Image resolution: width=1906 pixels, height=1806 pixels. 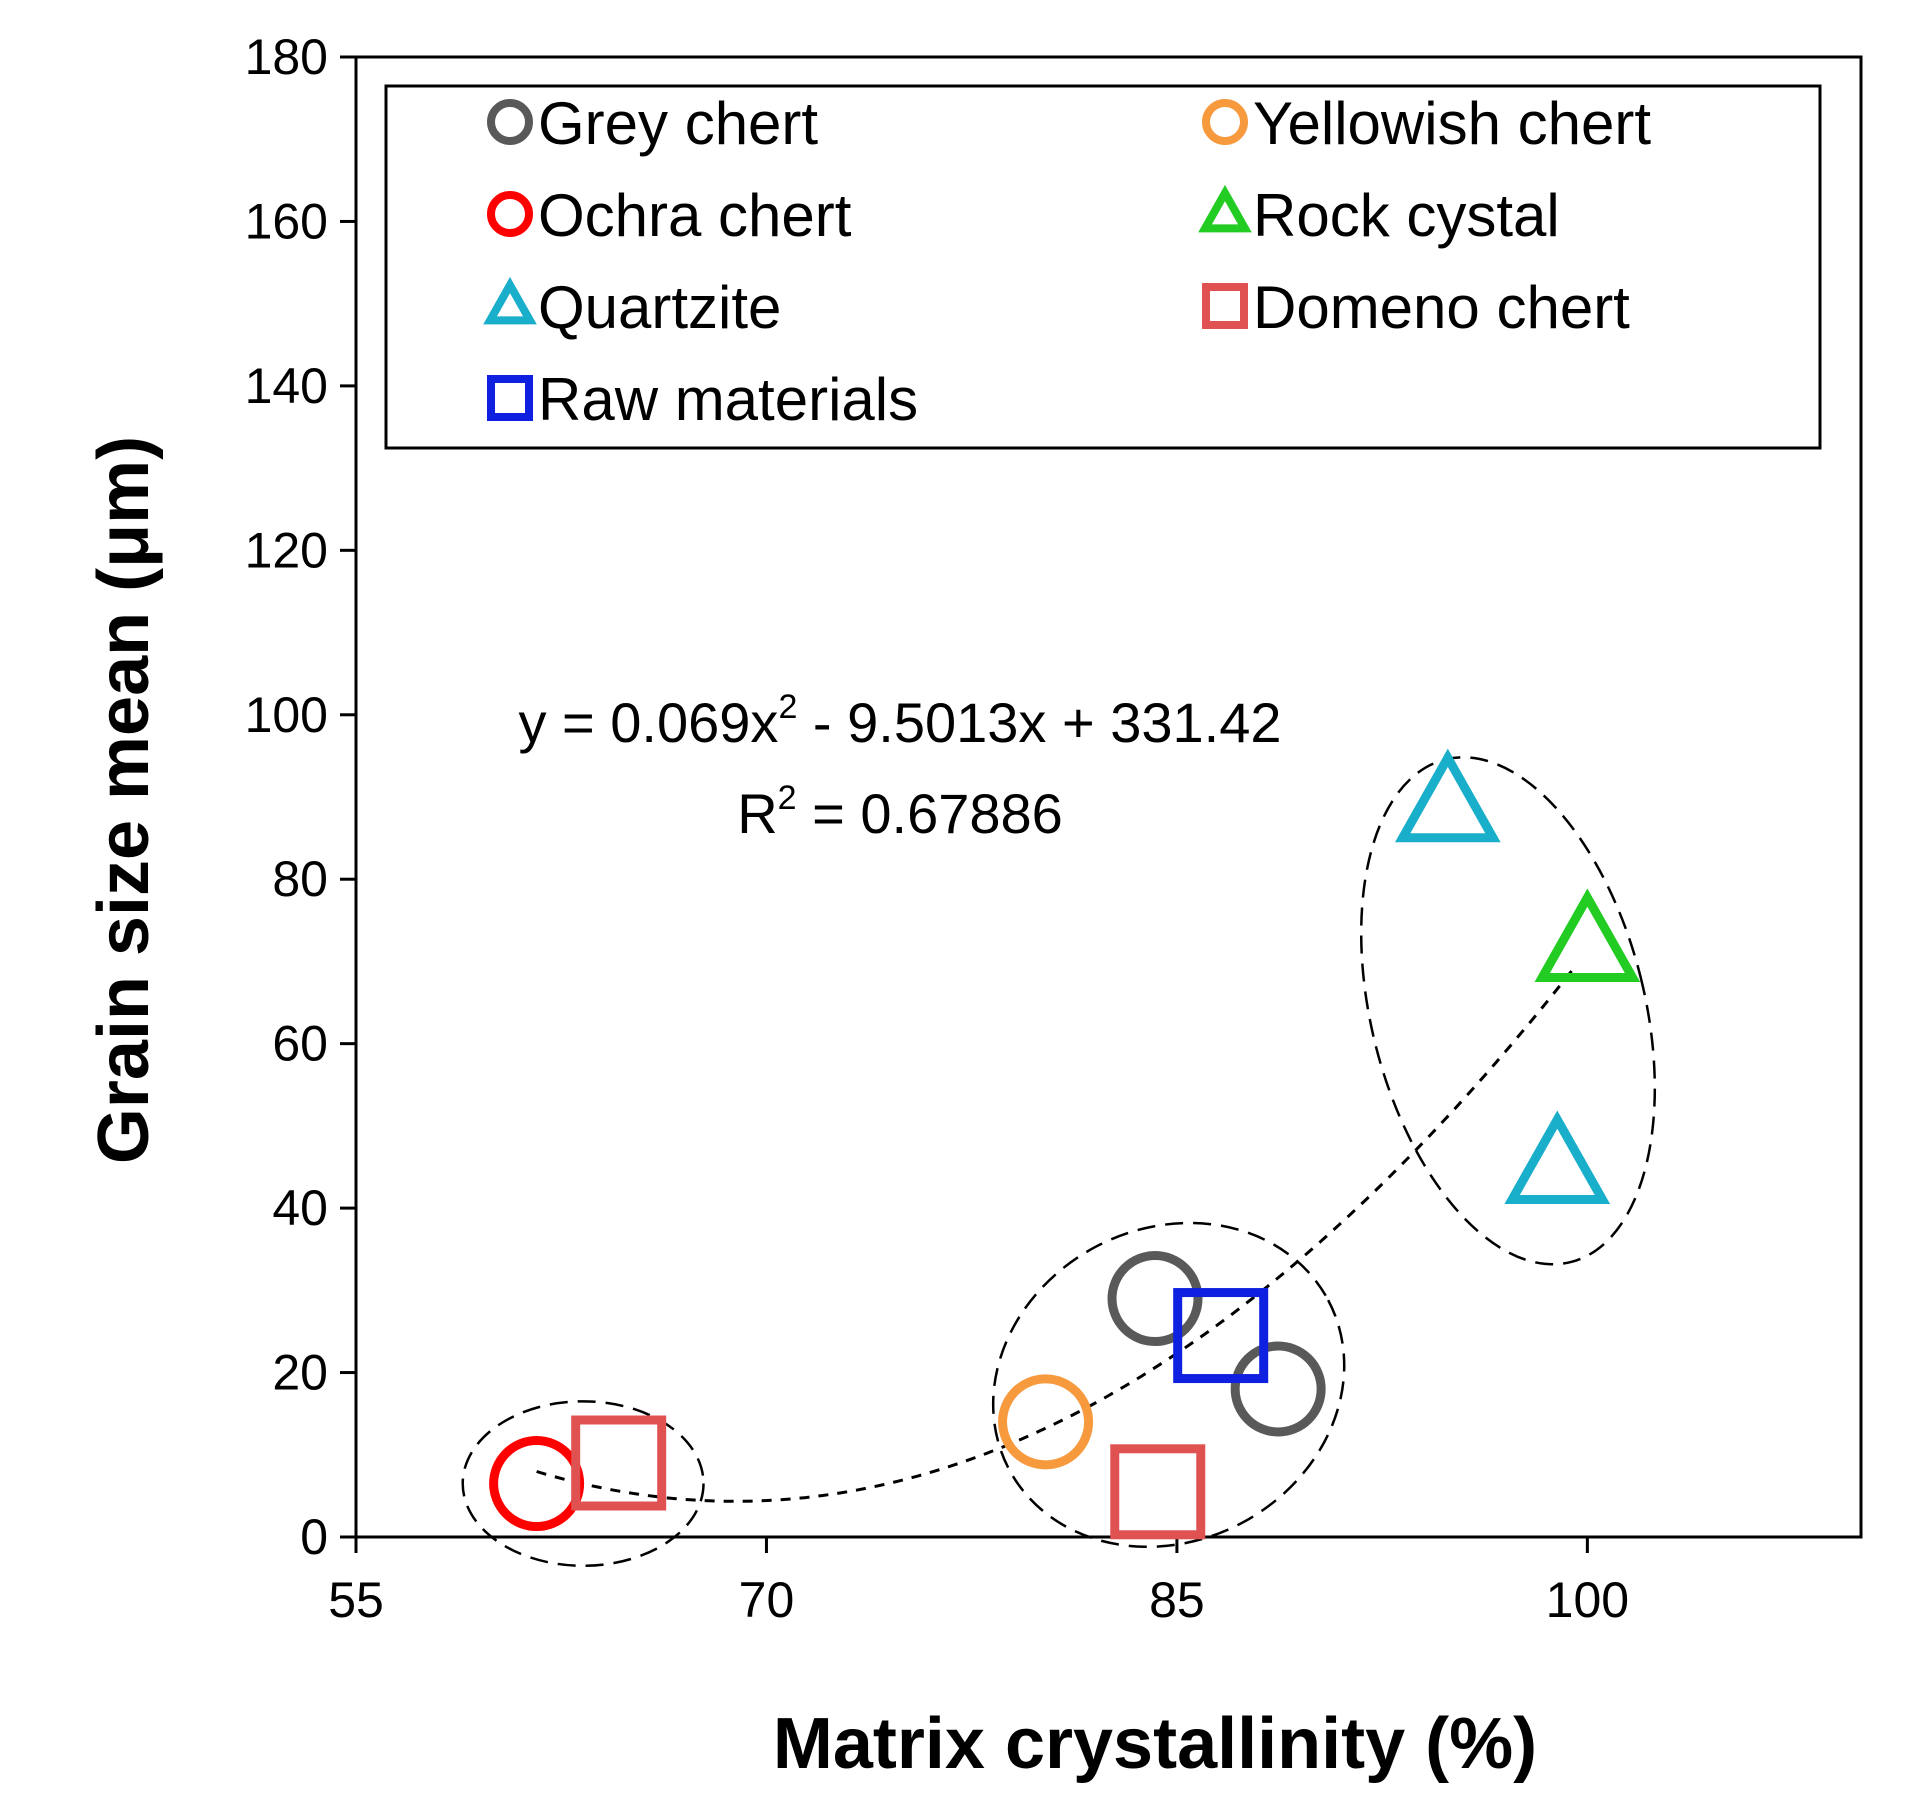 I want to click on legend-label: Raw materials, so click(x=728, y=399).